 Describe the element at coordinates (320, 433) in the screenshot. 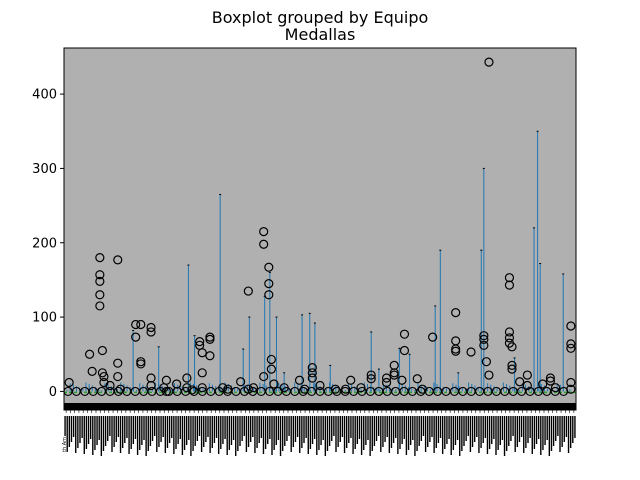

I see `x-axis` at that location.